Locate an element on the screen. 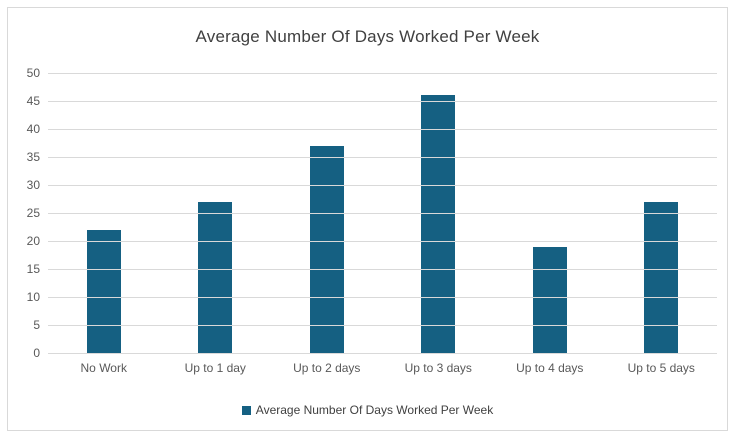  y-tick-label: 15 is located at coordinates (33, 269).